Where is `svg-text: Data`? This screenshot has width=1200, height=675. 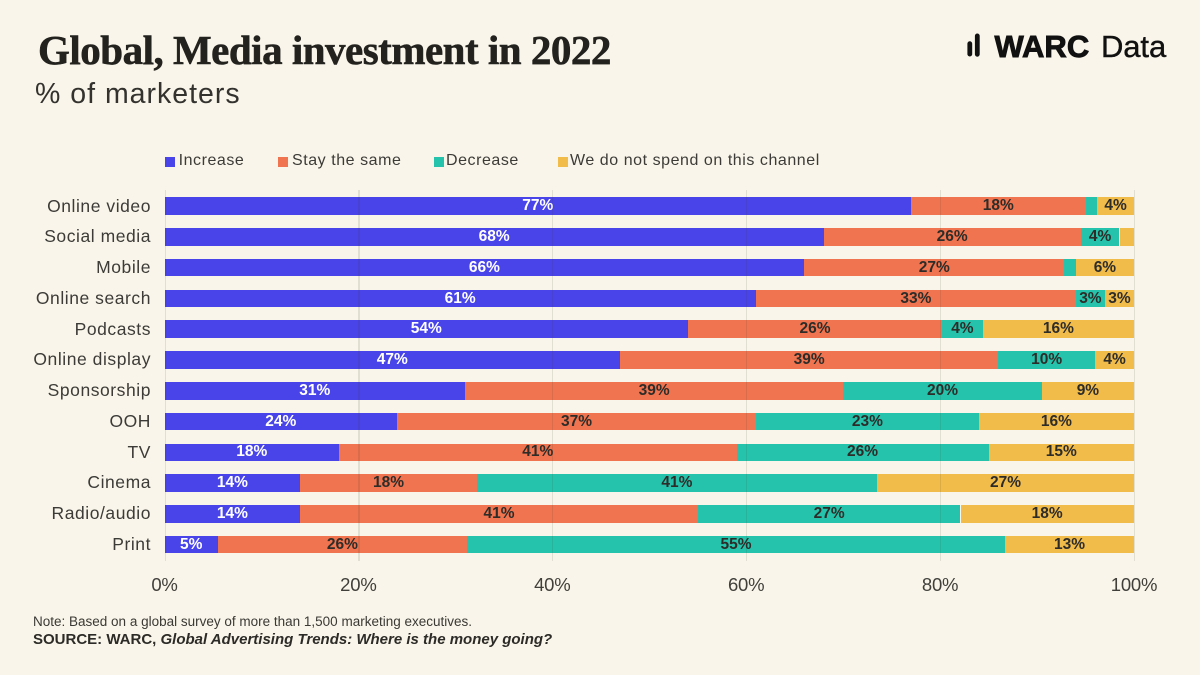 svg-text: Data is located at coordinates (1134, 46).